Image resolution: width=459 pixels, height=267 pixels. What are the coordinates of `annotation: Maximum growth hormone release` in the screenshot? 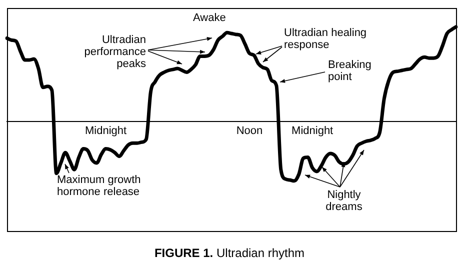 It's located at (99, 186).